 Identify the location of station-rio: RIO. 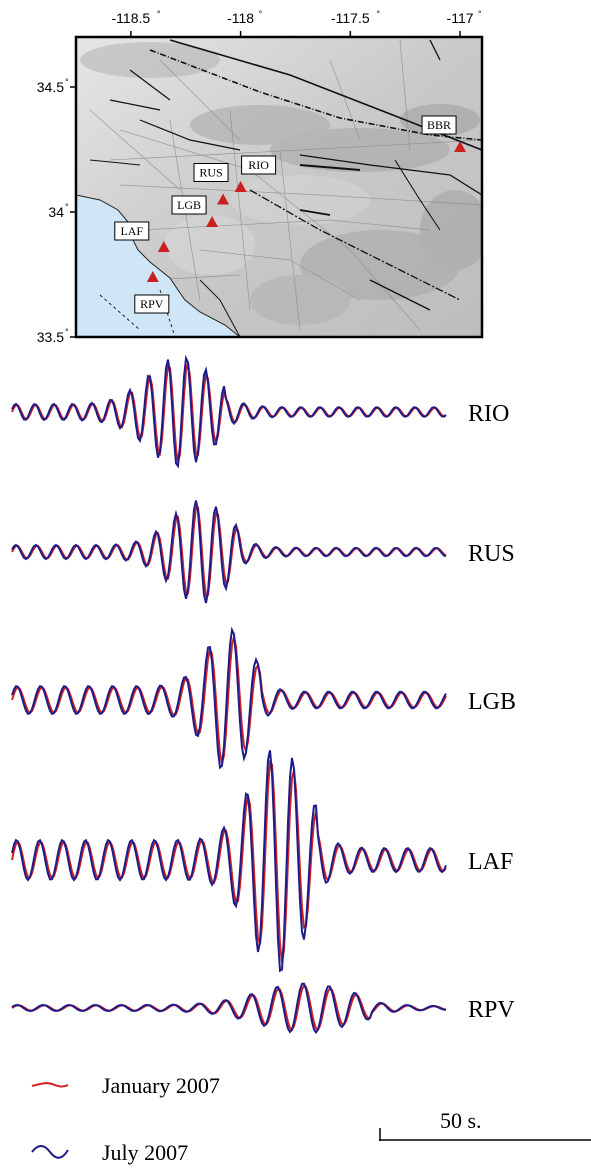
(255, 173).